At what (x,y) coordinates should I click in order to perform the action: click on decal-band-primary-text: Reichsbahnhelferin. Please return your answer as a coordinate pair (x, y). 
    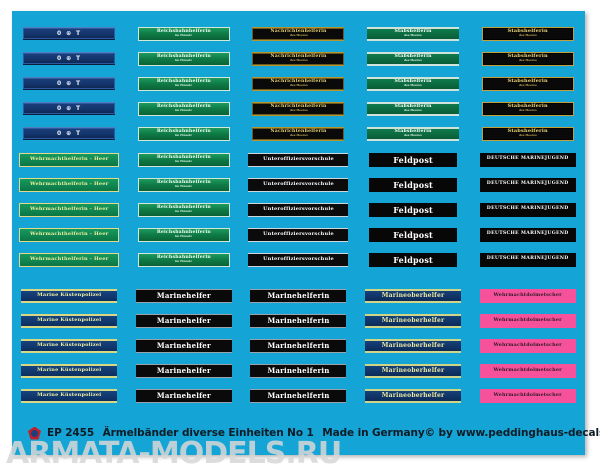
    Looking at the image, I should click on (183, 81).